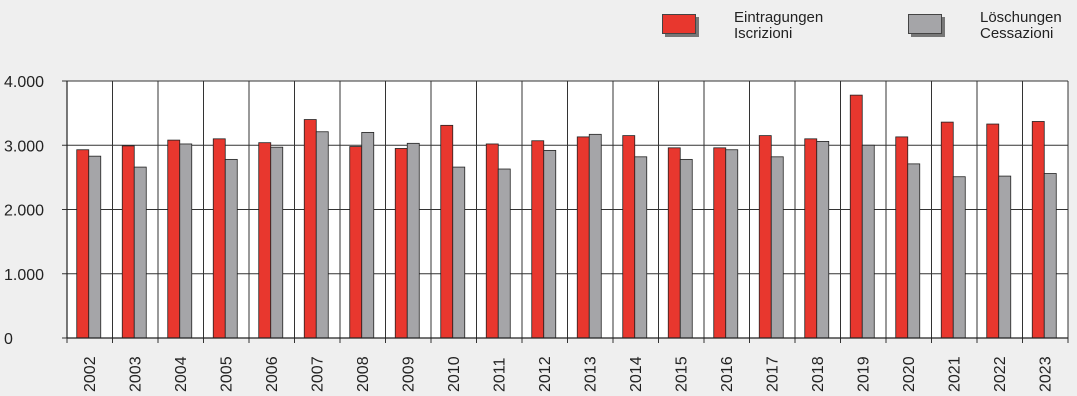 The height and width of the screenshot is (396, 1077). I want to click on x-tick-label: 2016, so click(727, 374).